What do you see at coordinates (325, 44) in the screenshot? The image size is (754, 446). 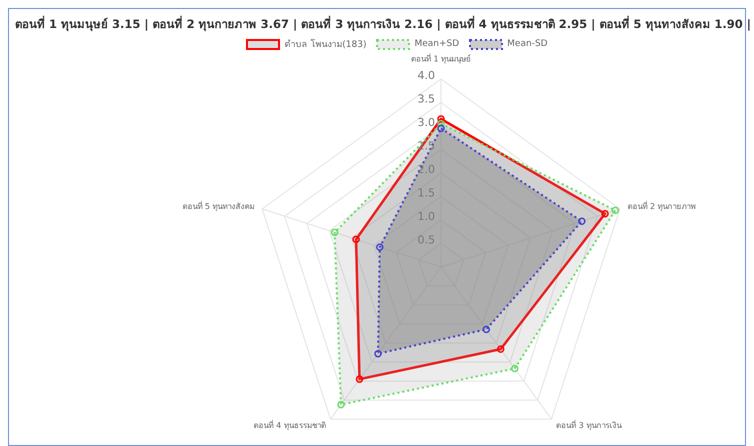 I see `legend-label: ตำบล โพนงาม(183)` at bounding box center [325, 44].